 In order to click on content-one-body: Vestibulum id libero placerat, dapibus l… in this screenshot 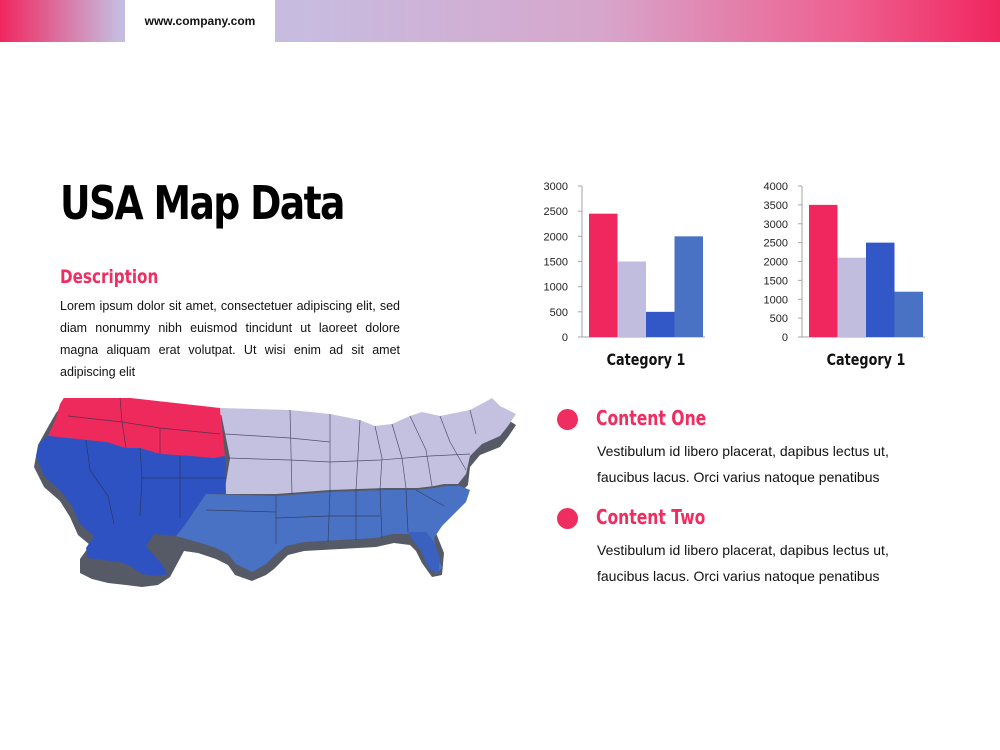, I will do `click(743, 464)`.